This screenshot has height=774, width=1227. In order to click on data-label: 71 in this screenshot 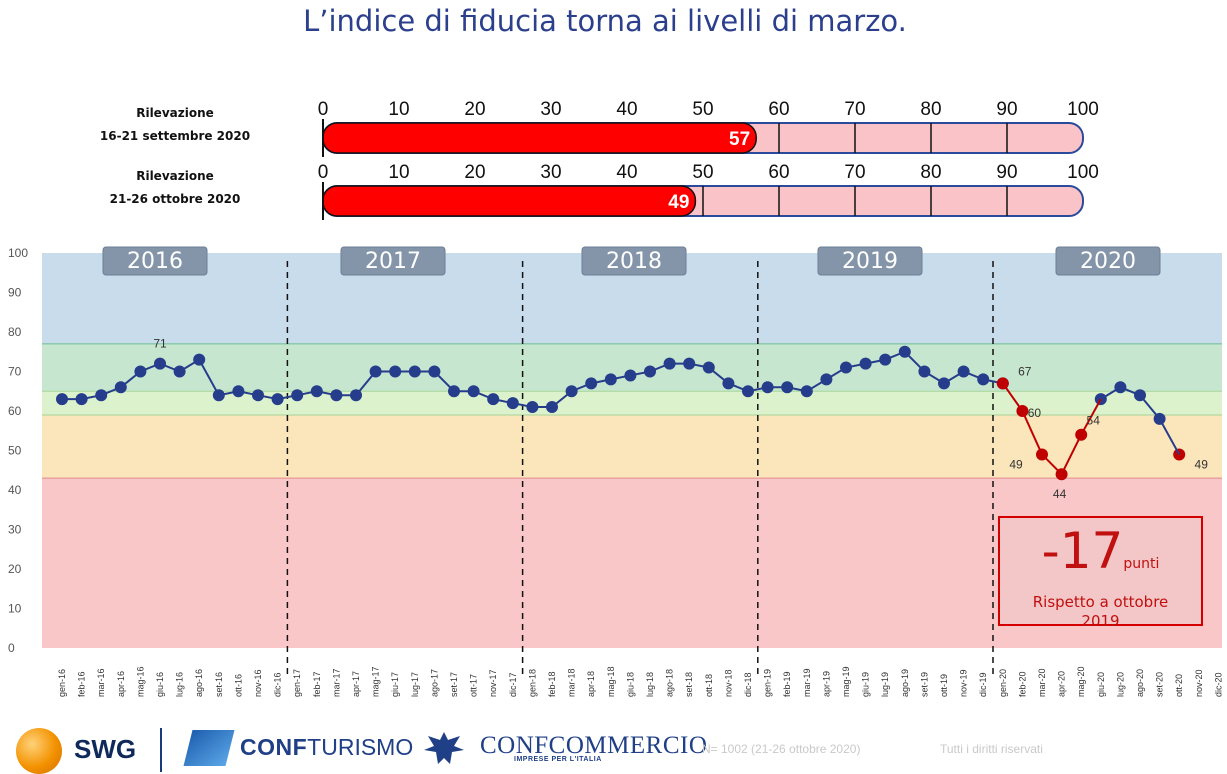, I will do `click(160, 344)`.